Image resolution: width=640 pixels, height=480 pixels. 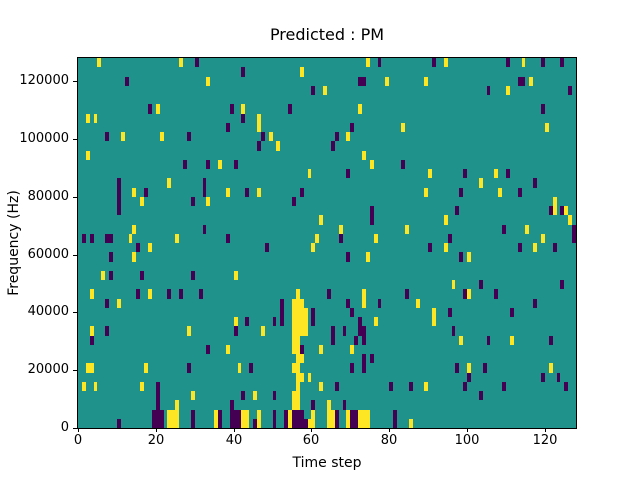 What do you see at coordinates (327, 463) in the screenshot?
I see `x-axis-label: Time step` at bounding box center [327, 463].